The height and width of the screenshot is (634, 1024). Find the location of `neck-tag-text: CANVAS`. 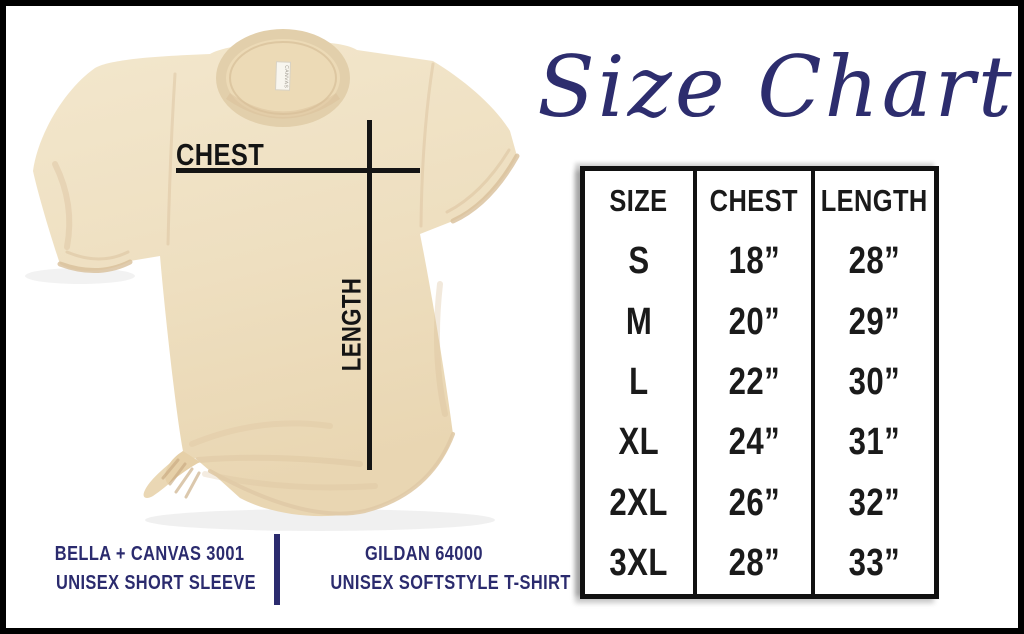

neck-tag-text: CANVAS is located at coordinates (286, 77).